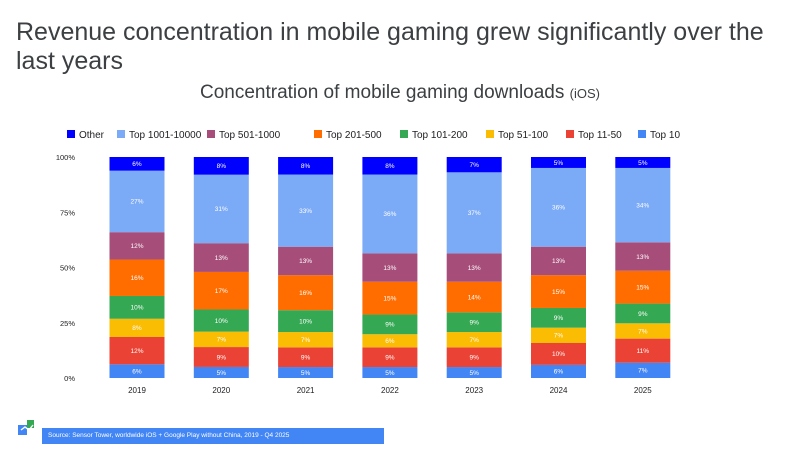 This screenshot has width=800, height=450. What do you see at coordinates (26, 427) in the screenshot?
I see `brand-logo-icon` at bounding box center [26, 427].